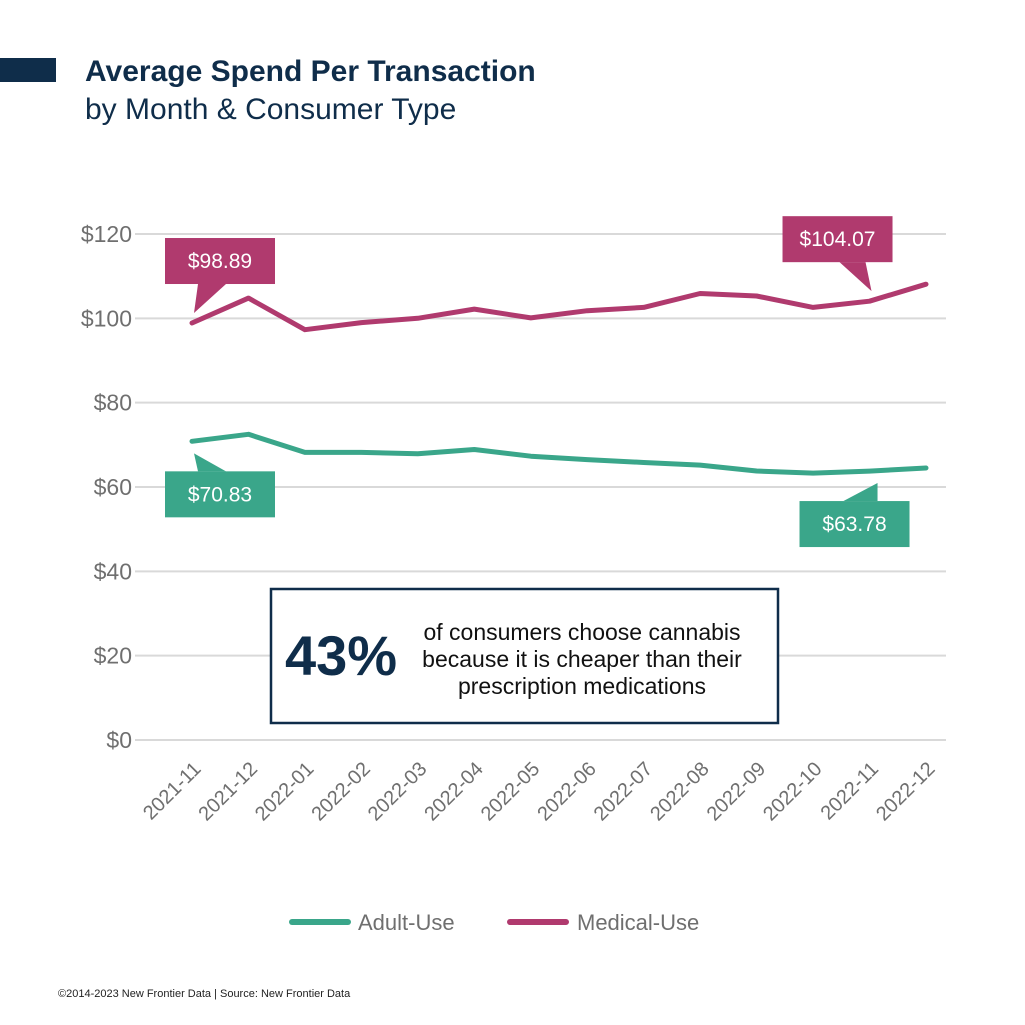 The width and height of the screenshot is (1025, 1025). What do you see at coordinates (228, 791) in the screenshot?
I see `x-tick-label: 2021-12` at bounding box center [228, 791].